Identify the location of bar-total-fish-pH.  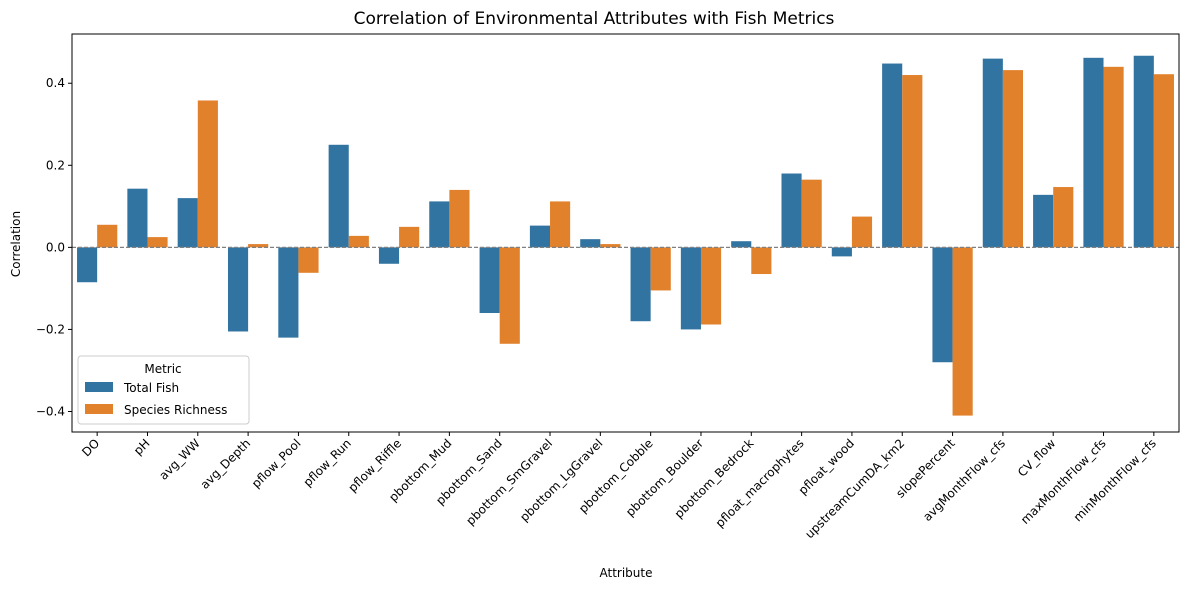
(137, 218).